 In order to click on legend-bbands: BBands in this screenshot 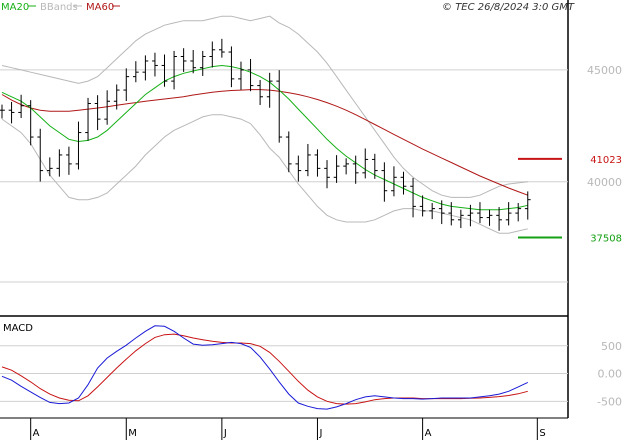, I will do `click(59, 7)`.